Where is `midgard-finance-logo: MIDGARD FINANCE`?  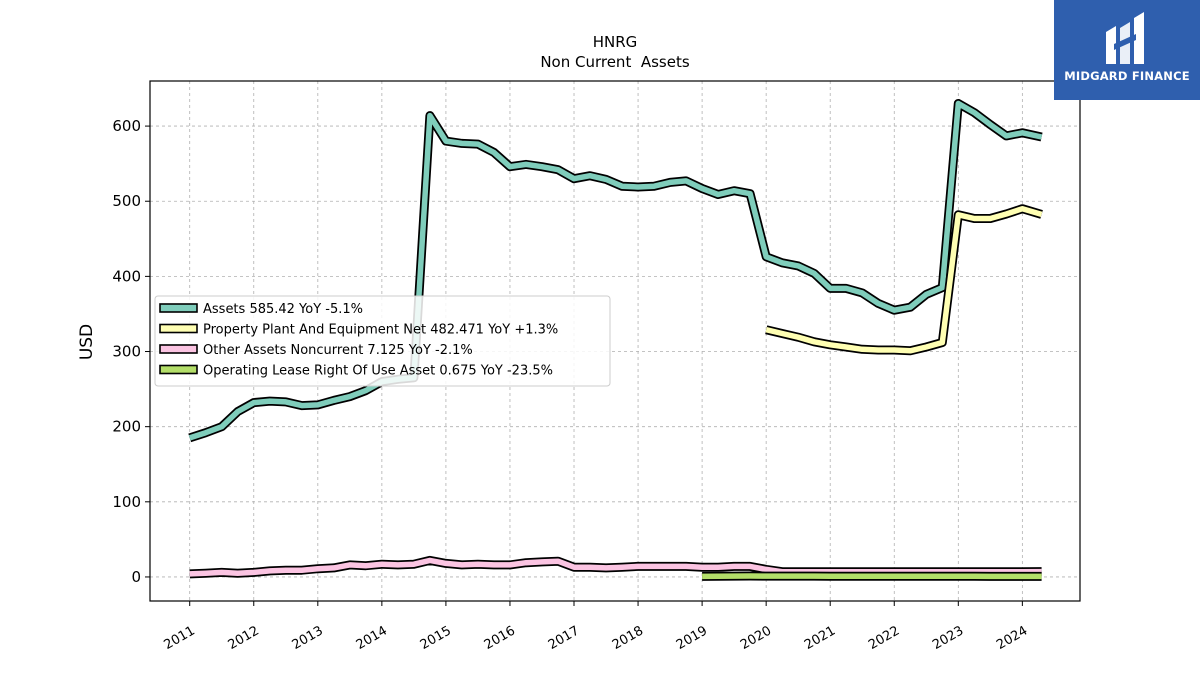
midgard-finance-logo: MIDGARD FINANCE is located at coordinates (1127, 50).